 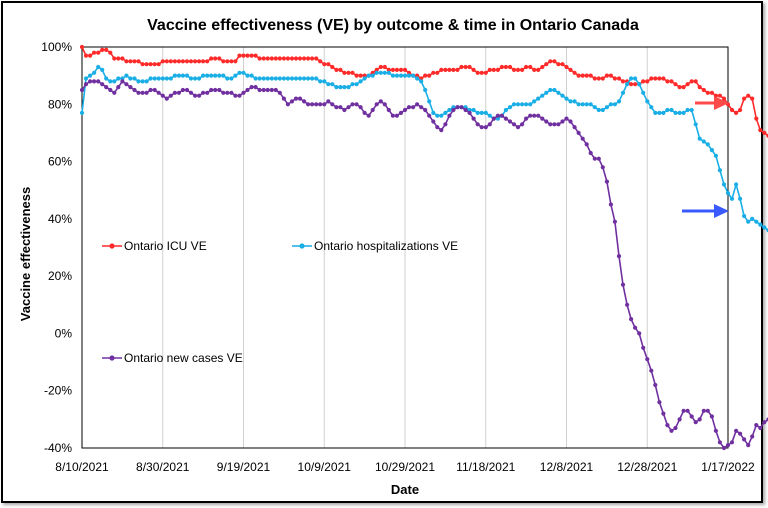 I want to click on annotation-arrow, so click(x=705, y=211).